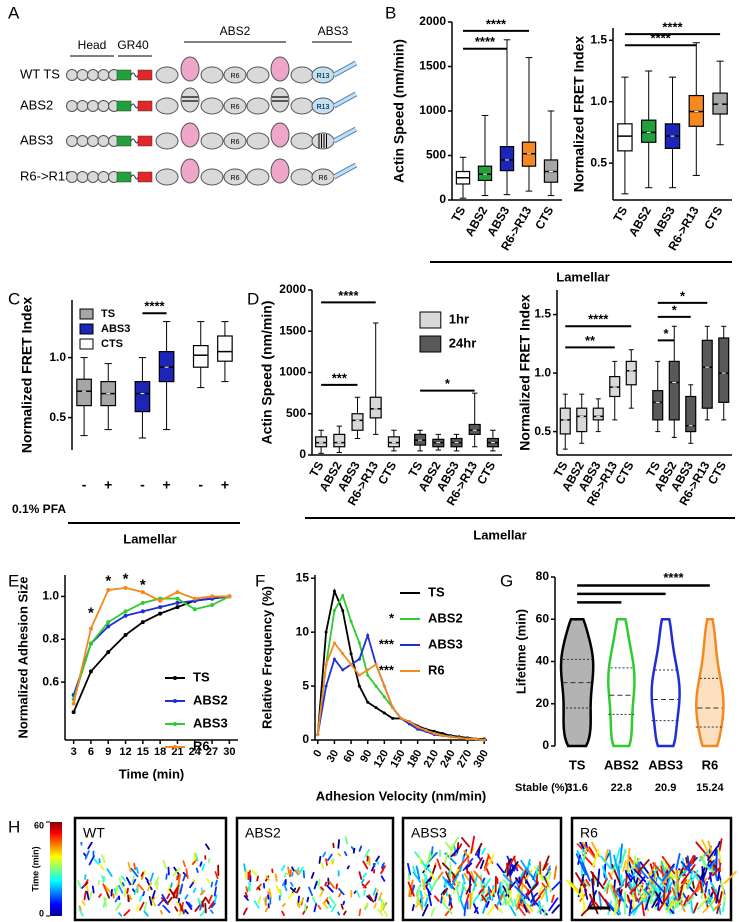 This screenshot has width=739, height=922. I want to click on y-tick-label: 0, so click(545, 745).